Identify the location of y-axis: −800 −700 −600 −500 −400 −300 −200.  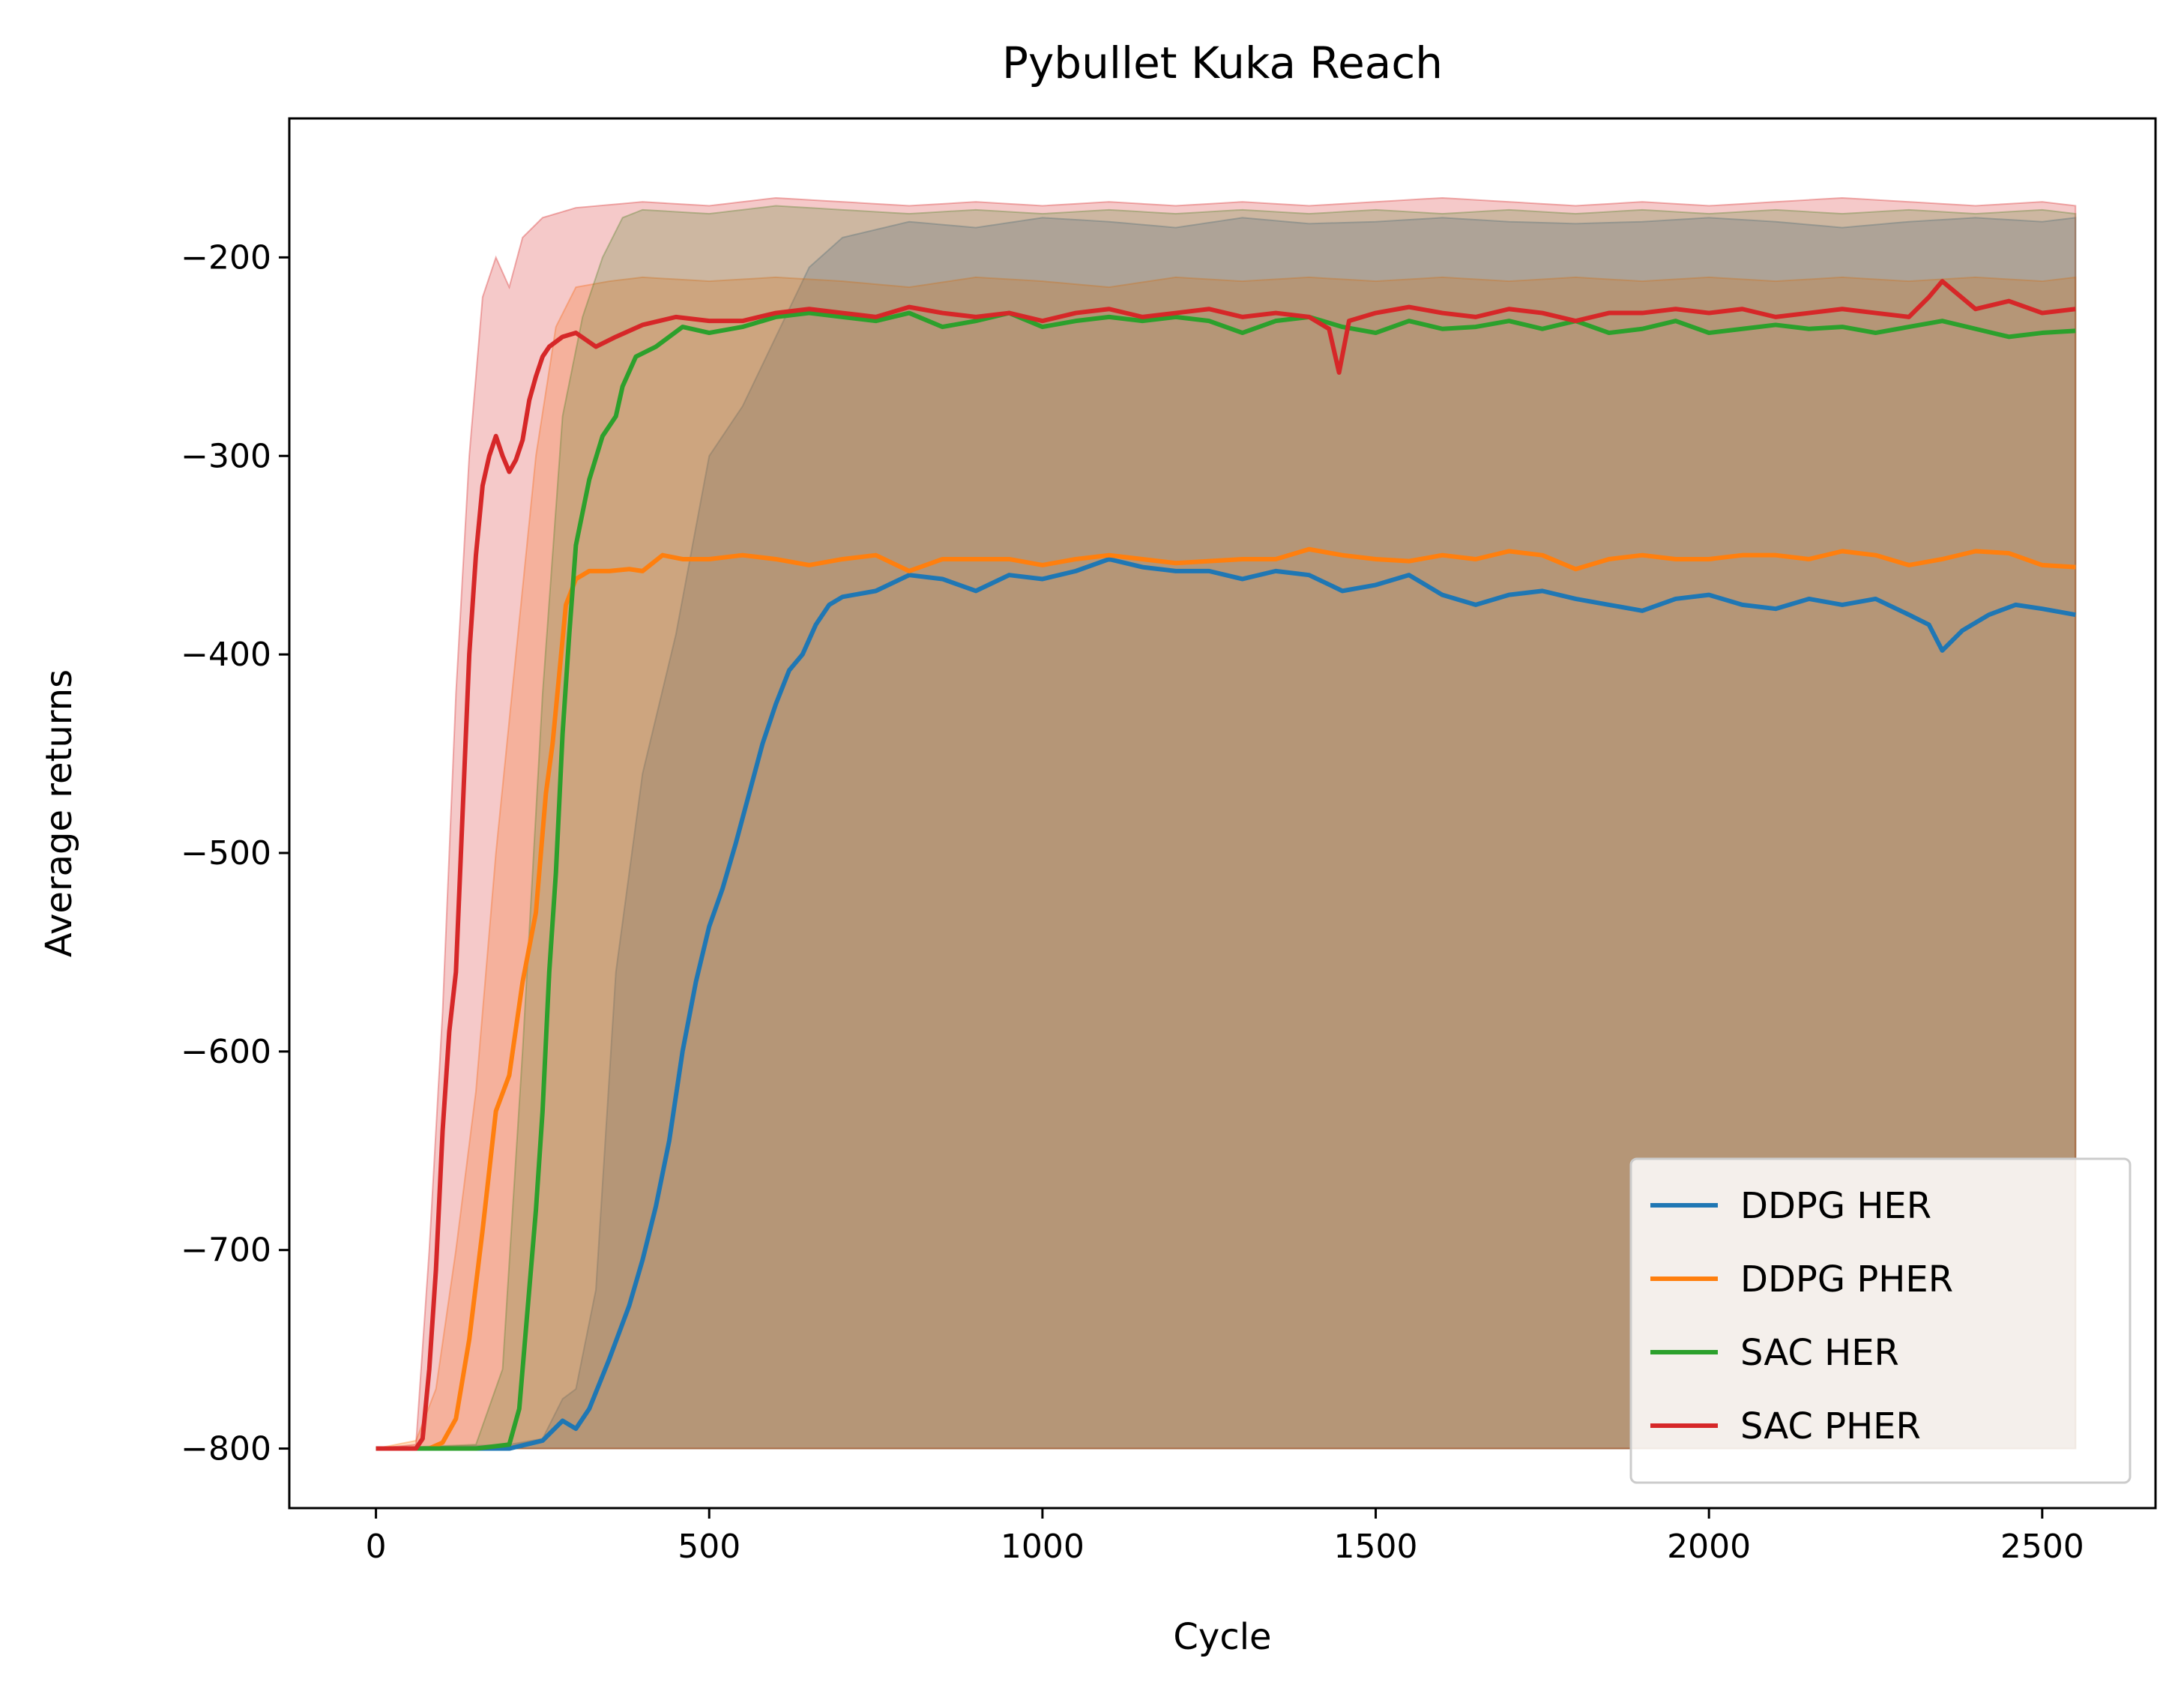
(235, 853).